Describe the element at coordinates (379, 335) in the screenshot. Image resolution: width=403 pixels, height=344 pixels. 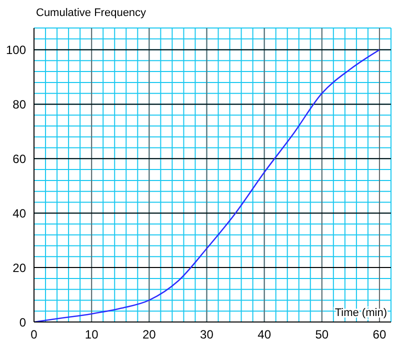
I see `x-tick-label: 60` at that location.